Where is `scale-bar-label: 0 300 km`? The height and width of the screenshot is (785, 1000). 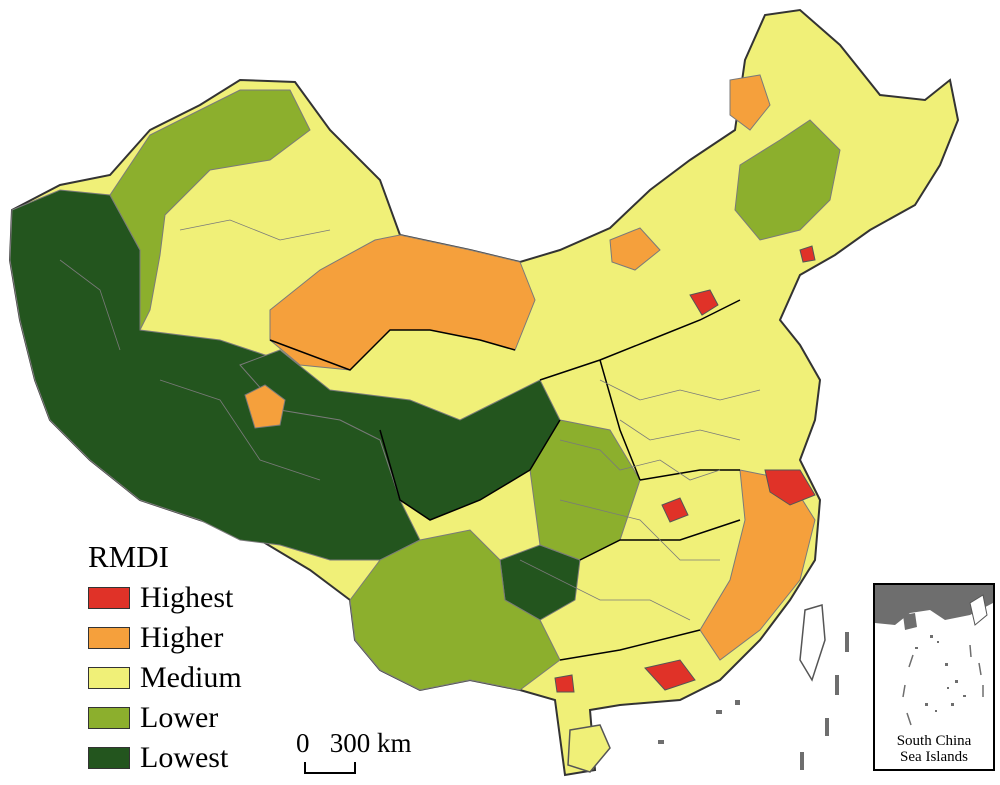
scale-bar-label: 0 300 km is located at coordinates (354, 743).